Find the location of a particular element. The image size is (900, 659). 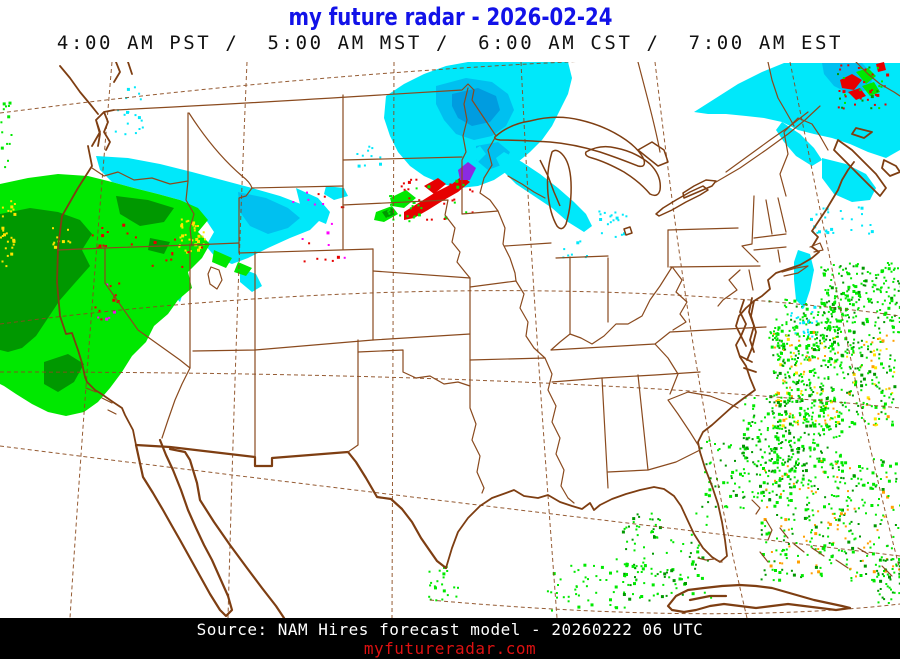

nova-scotia is located at coordinates (866, 162).